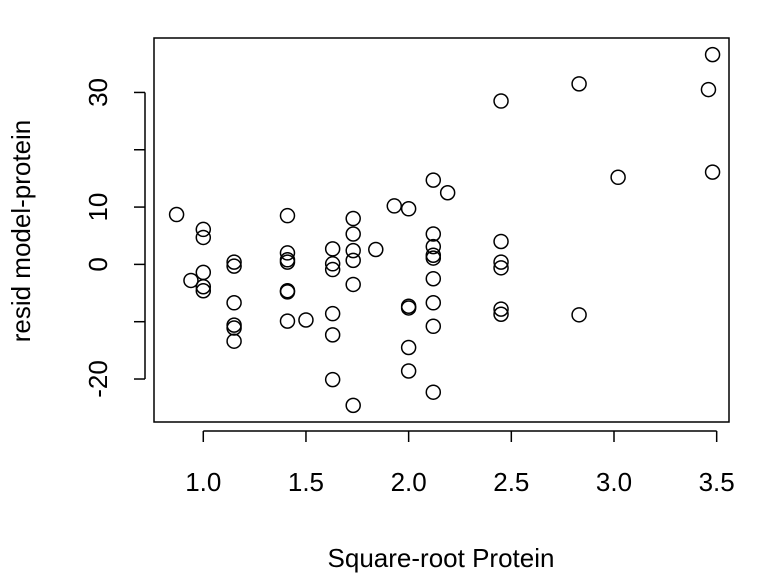 This screenshot has width=768, height=576. What do you see at coordinates (460, 463) in the screenshot?
I see `x-axis: 1.0 1.5 2.0 2.5 3.0 3.5` at bounding box center [460, 463].